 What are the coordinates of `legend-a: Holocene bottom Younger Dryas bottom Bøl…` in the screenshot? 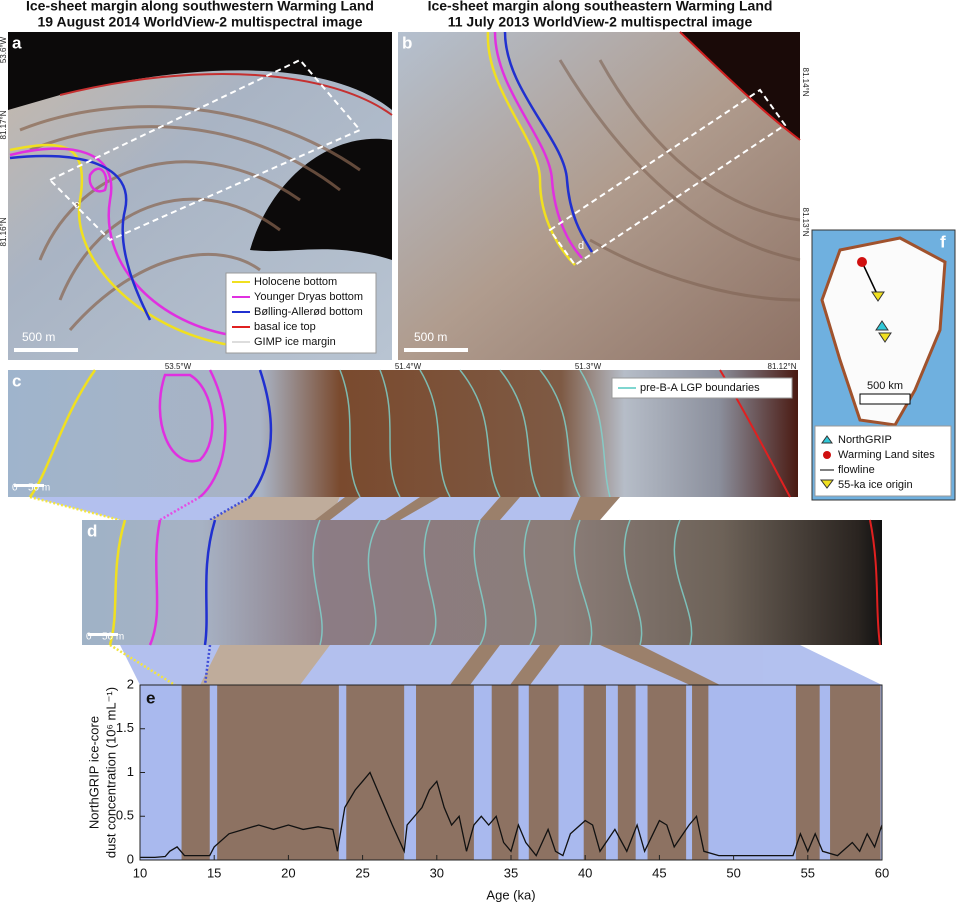 It's located at (301, 313).